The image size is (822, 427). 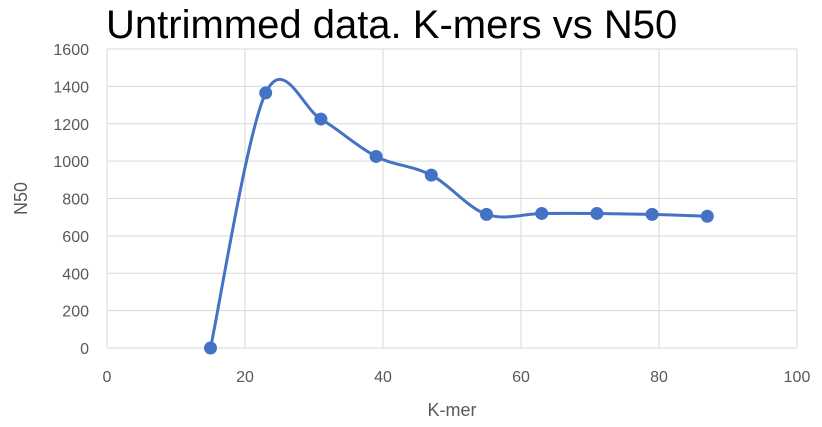 I want to click on x-tick-label: 100, so click(x=797, y=377).